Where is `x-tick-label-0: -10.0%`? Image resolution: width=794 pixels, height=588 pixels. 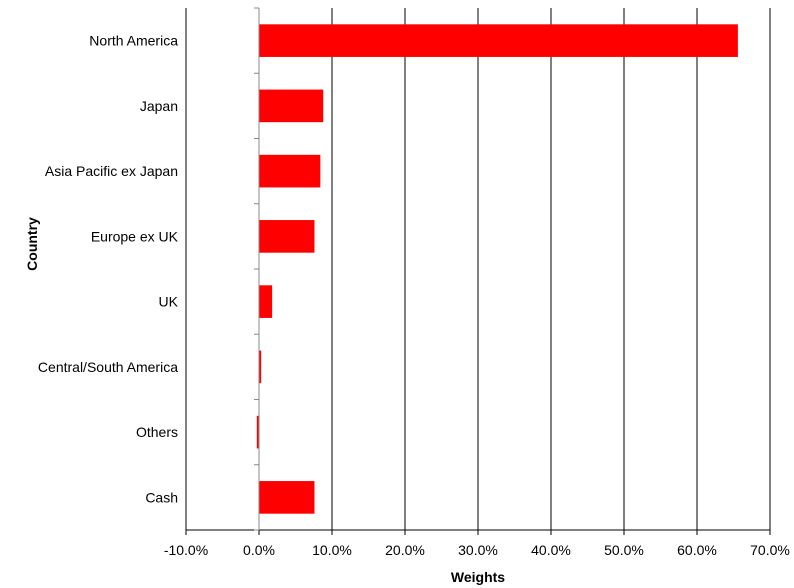 x-tick-label-0: -10.0% is located at coordinates (186, 550).